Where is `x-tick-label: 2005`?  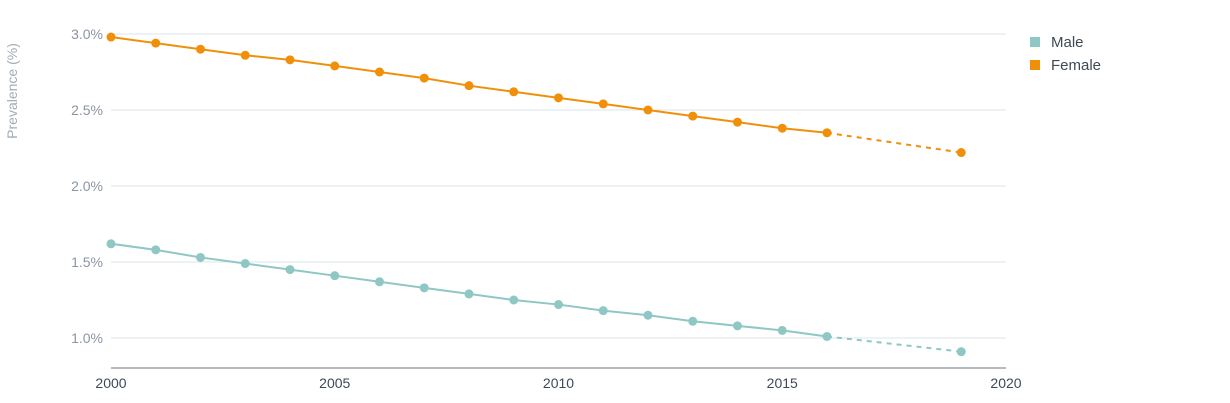 x-tick-label: 2005 is located at coordinates (334, 383).